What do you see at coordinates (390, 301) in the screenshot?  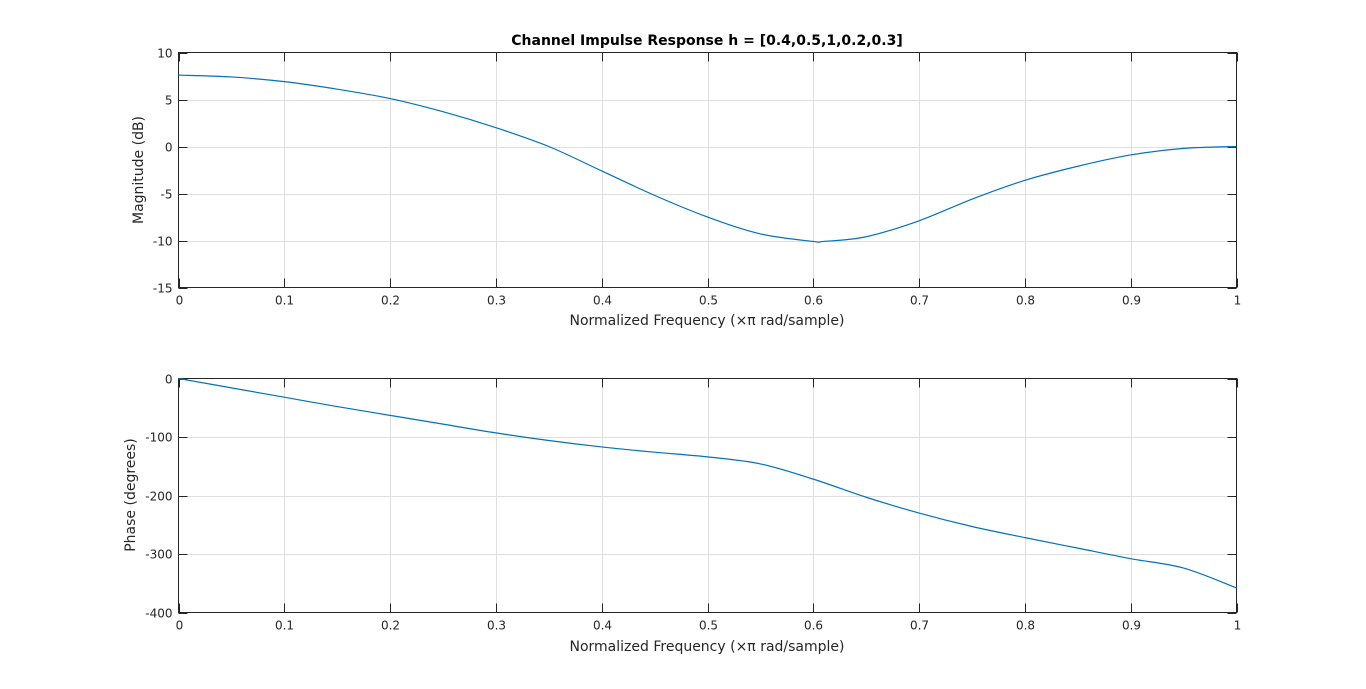 I see `magnitude-x-tick-label: 0.2` at bounding box center [390, 301].